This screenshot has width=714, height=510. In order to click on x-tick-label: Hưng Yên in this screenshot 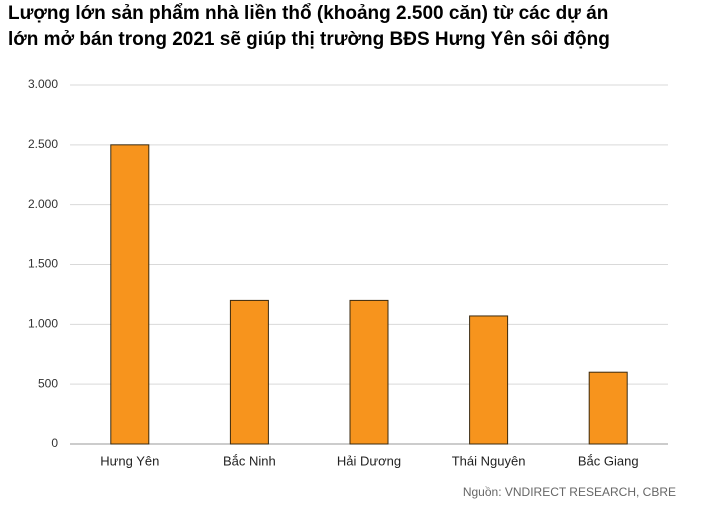, I will do `click(129, 460)`.